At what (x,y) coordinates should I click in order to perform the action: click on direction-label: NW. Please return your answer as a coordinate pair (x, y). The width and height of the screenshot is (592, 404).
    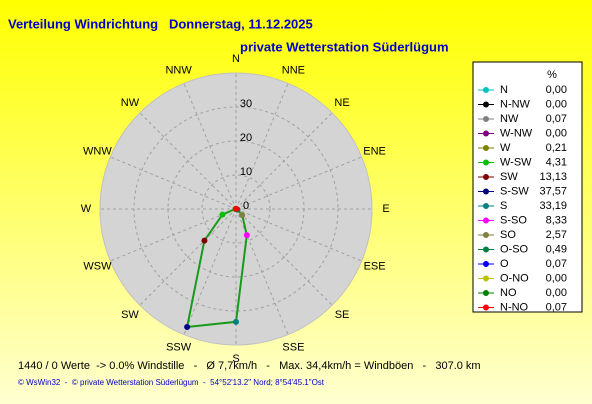
    Looking at the image, I should click on (130, 103).